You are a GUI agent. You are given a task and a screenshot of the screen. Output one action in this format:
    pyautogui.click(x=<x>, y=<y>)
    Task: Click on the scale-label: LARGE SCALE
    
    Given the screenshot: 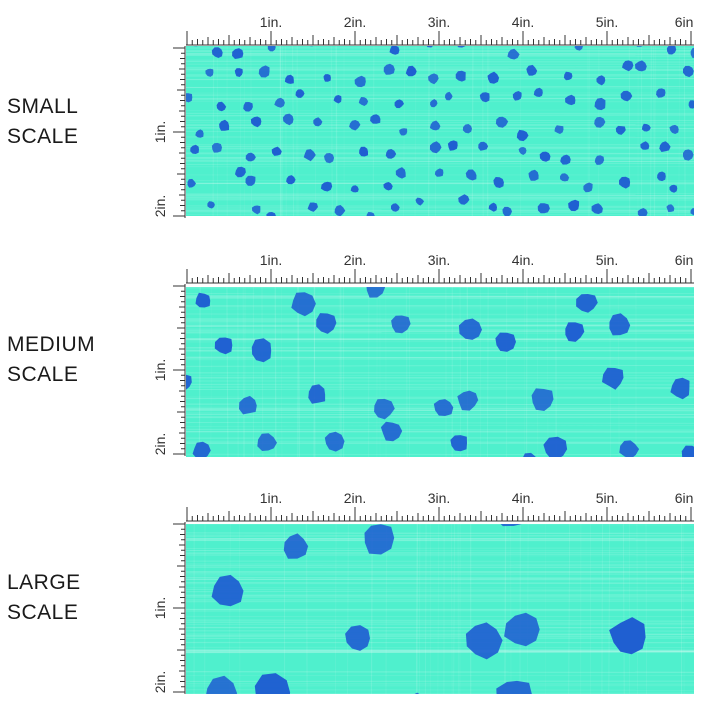 What is the action you would take?
    pyautogui.click(x=44, y=598)
    